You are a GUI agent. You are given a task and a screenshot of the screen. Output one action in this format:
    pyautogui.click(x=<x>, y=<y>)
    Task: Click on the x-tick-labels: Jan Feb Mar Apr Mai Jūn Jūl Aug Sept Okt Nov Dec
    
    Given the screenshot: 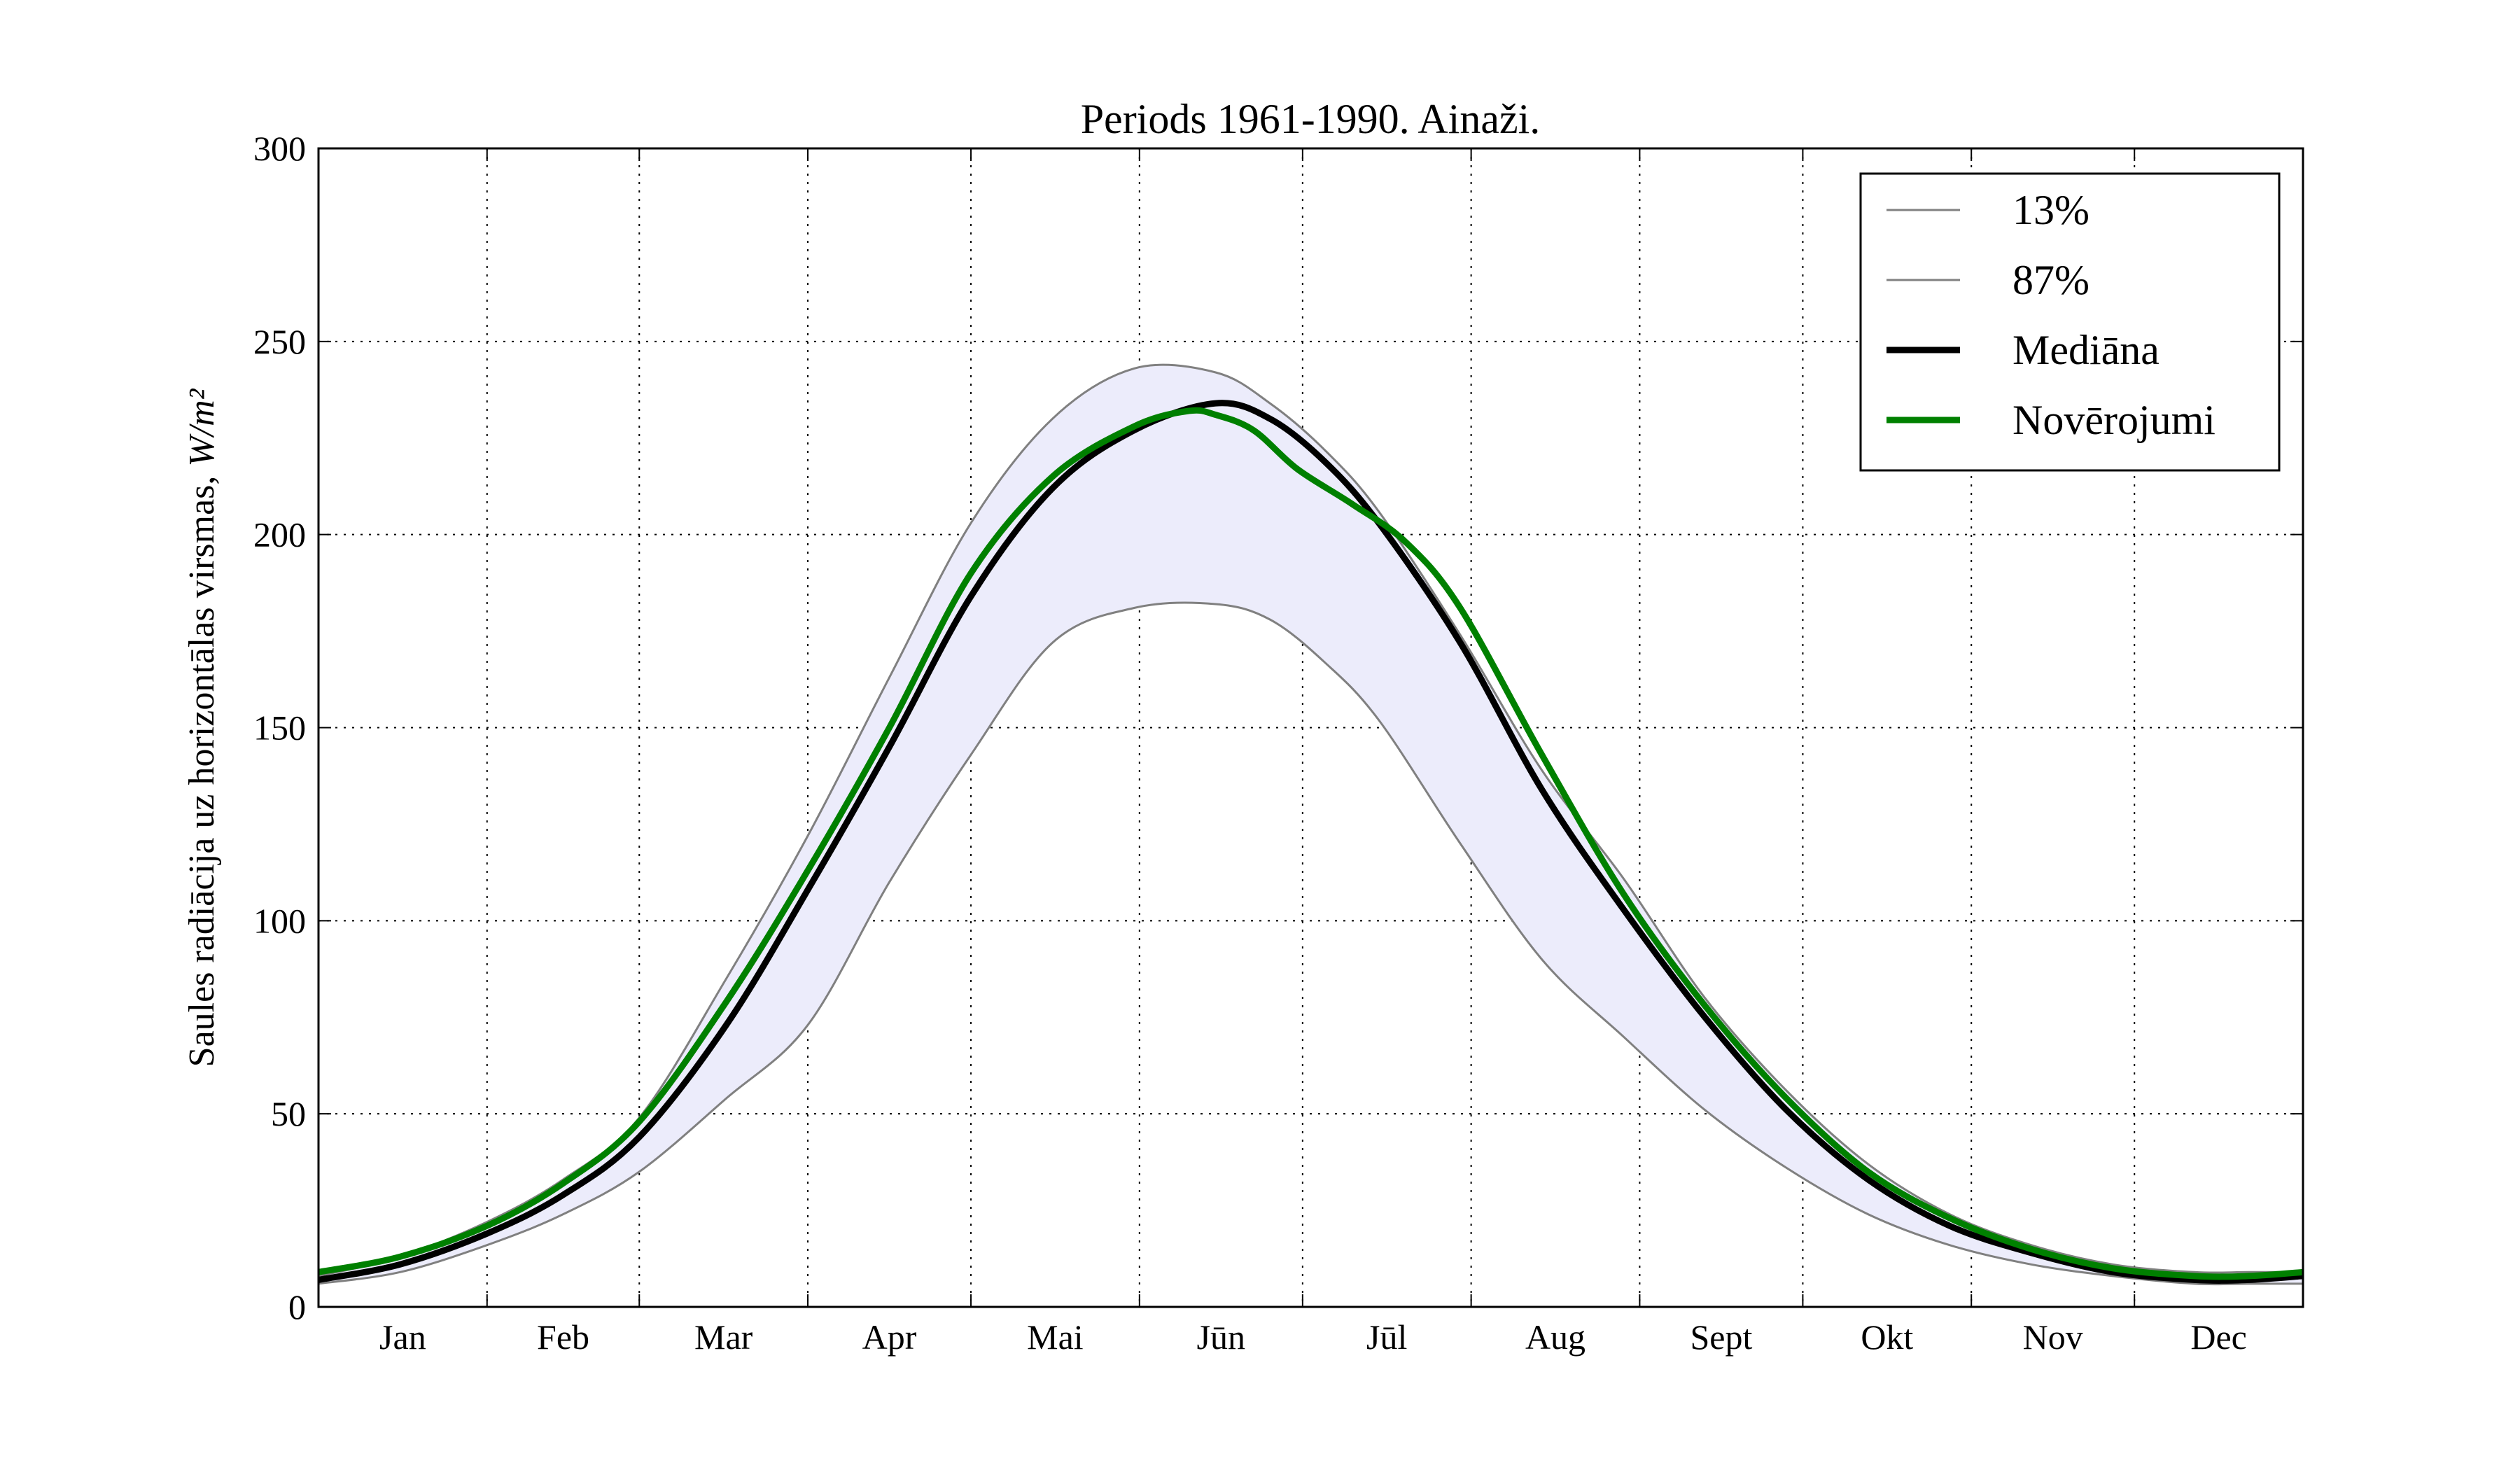 What is the action you would take?
    pyautogui.click(x=1313, y=1337)
    